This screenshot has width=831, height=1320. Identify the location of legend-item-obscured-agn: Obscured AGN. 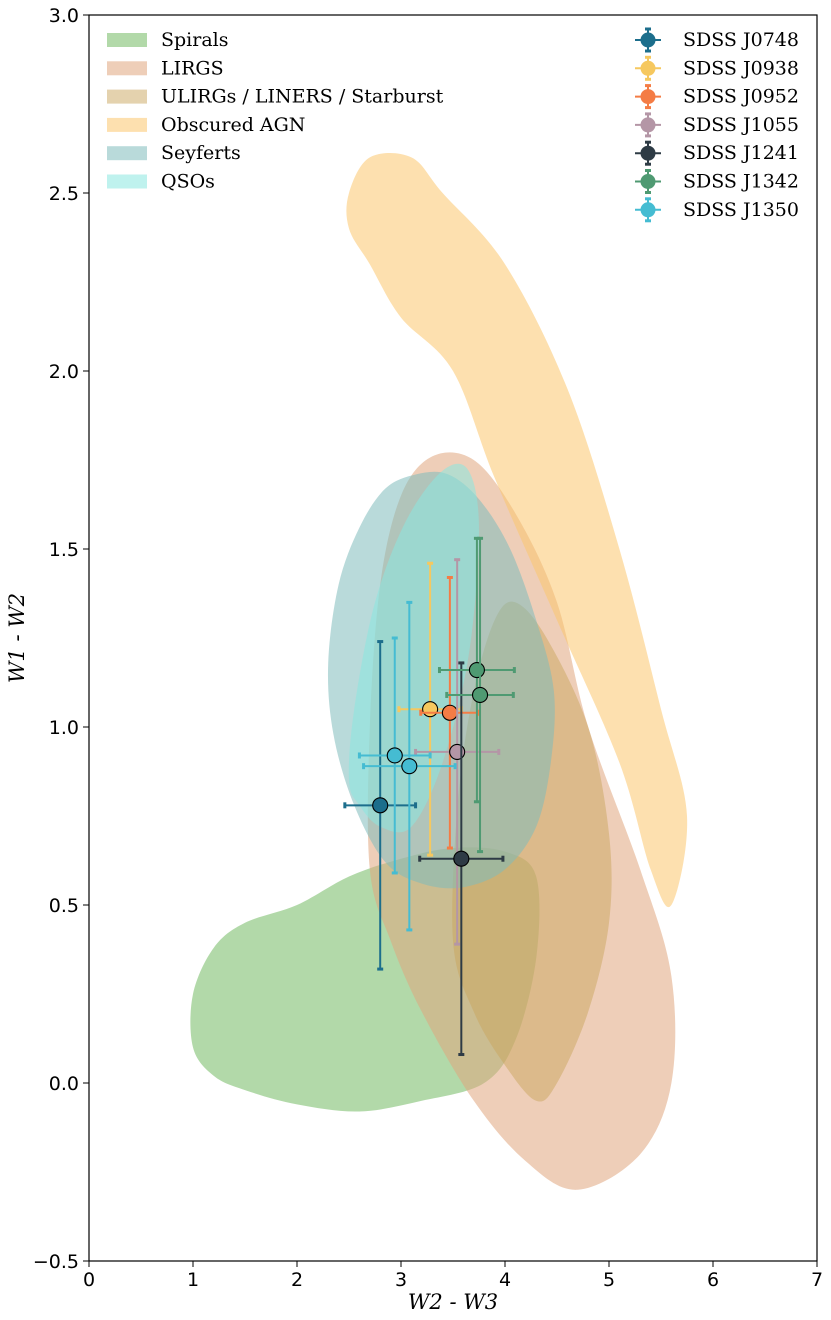
(206, 125).